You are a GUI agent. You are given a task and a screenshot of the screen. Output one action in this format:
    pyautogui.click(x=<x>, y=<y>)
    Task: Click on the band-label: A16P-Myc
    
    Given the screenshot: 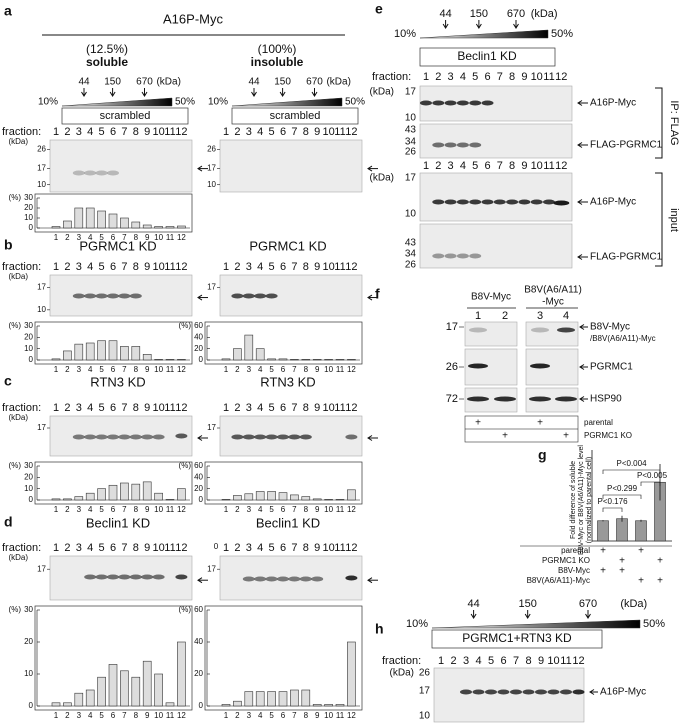 What is the action you would take?
    pyautogui.click(x=623, y=692)
    